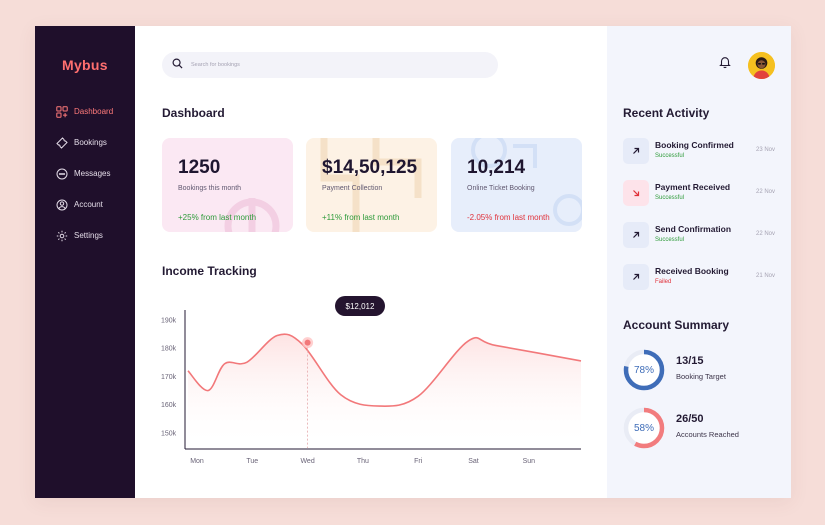 This screenshot has height=525, width=825. Describe the element at coordinates (690, 361) in the screenshot. I see `summary-fraction: 13/15` at that location.